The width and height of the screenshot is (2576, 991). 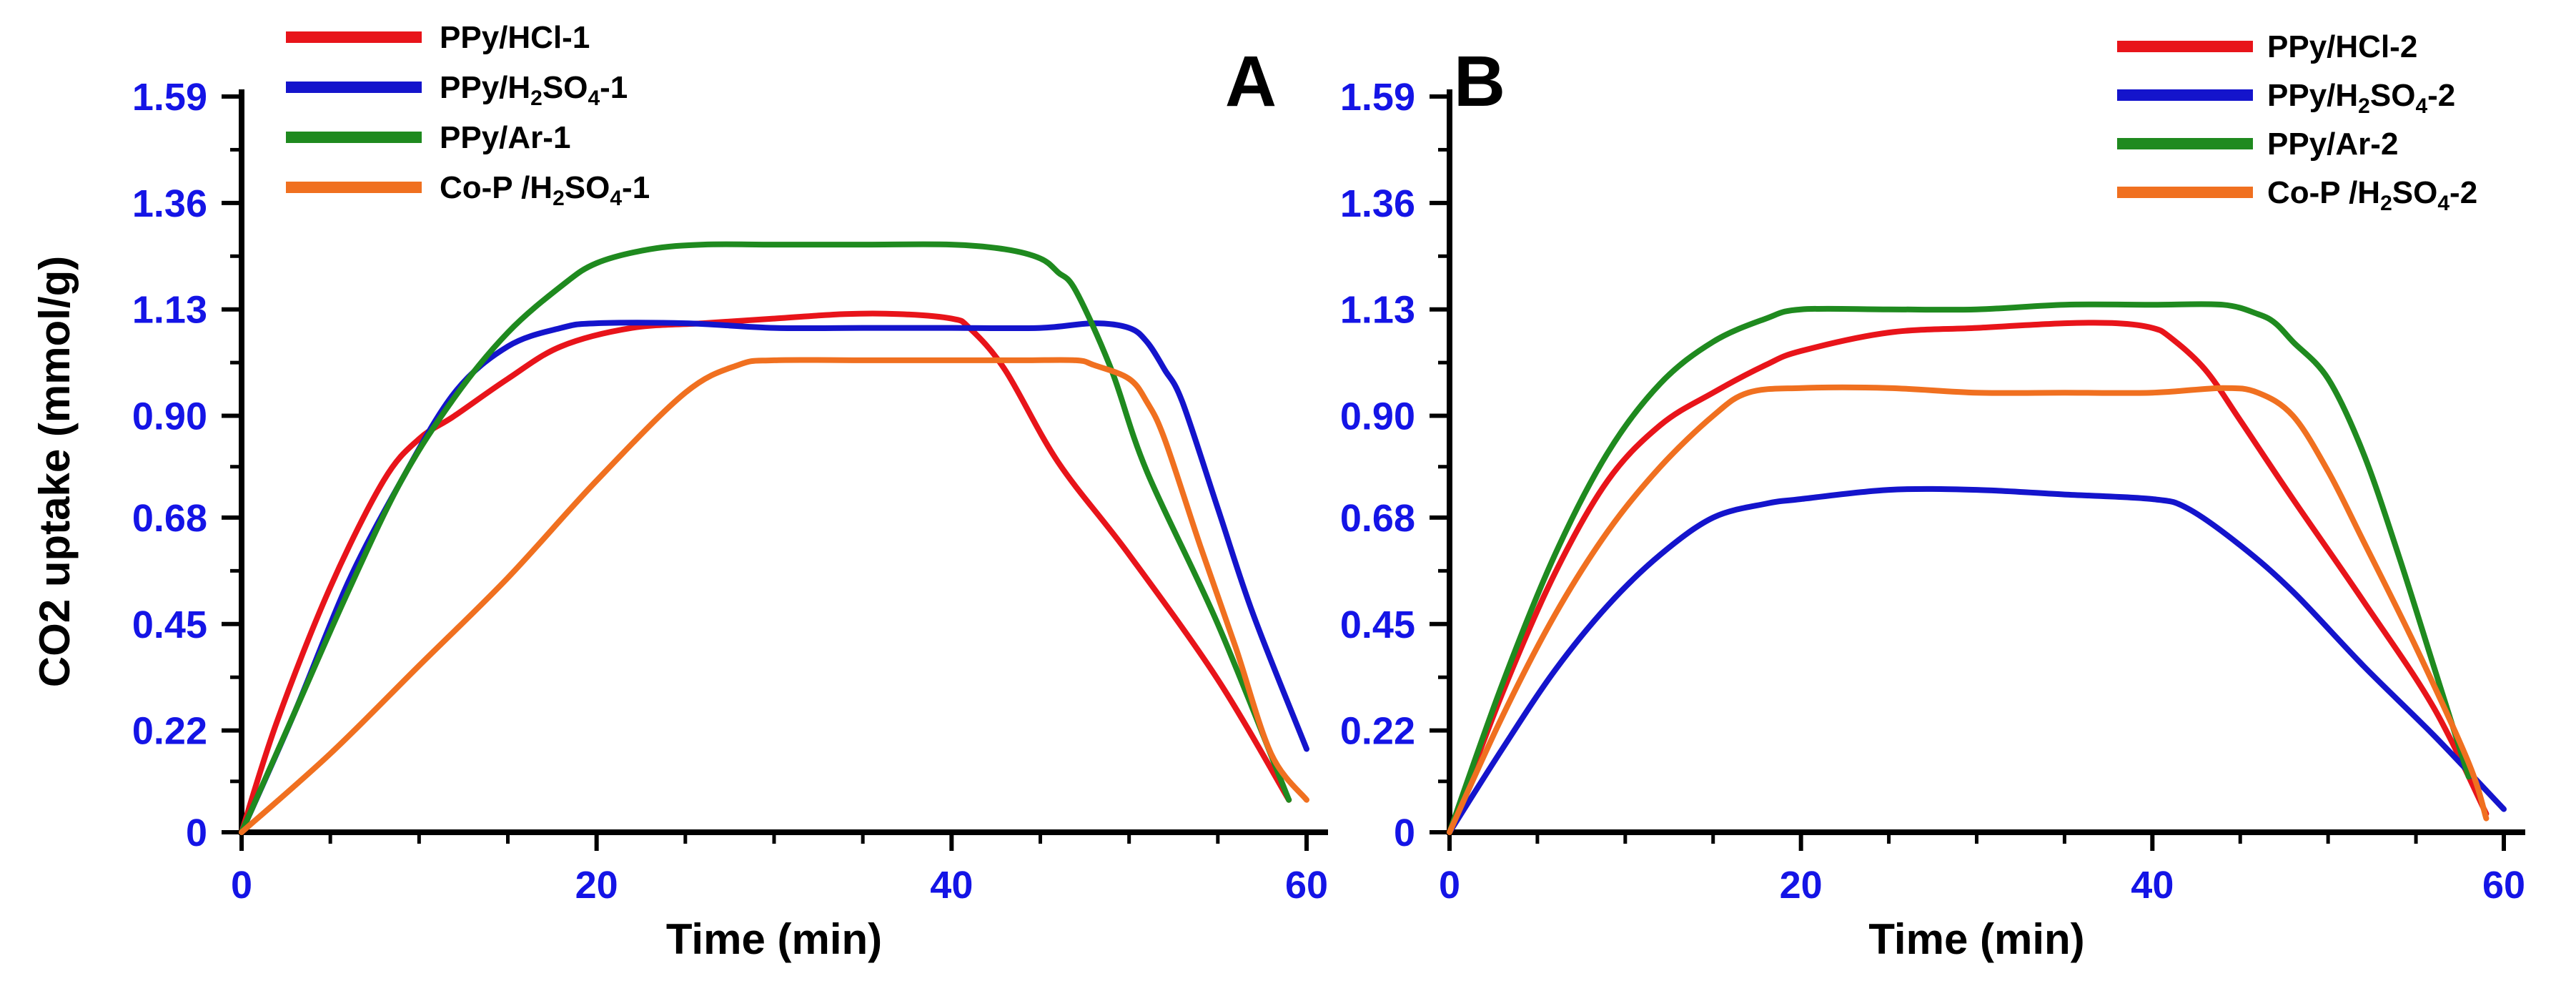 What do you see at coordinates (55, 471) in the screenshot?
I see `y-axis-title: CO2 uptake (mmol/g)` at bounding box center [55, 471].